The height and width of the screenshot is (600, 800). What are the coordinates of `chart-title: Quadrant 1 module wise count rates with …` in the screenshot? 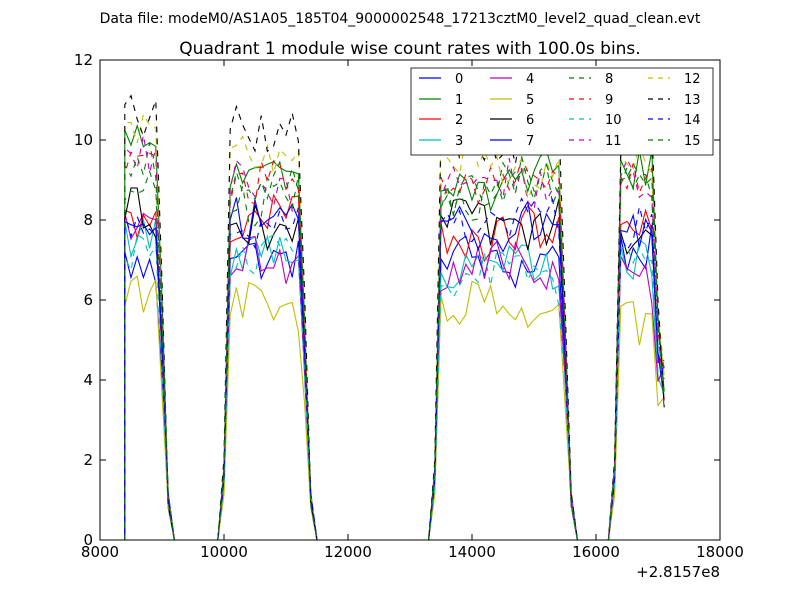 It's located at (409, 49).